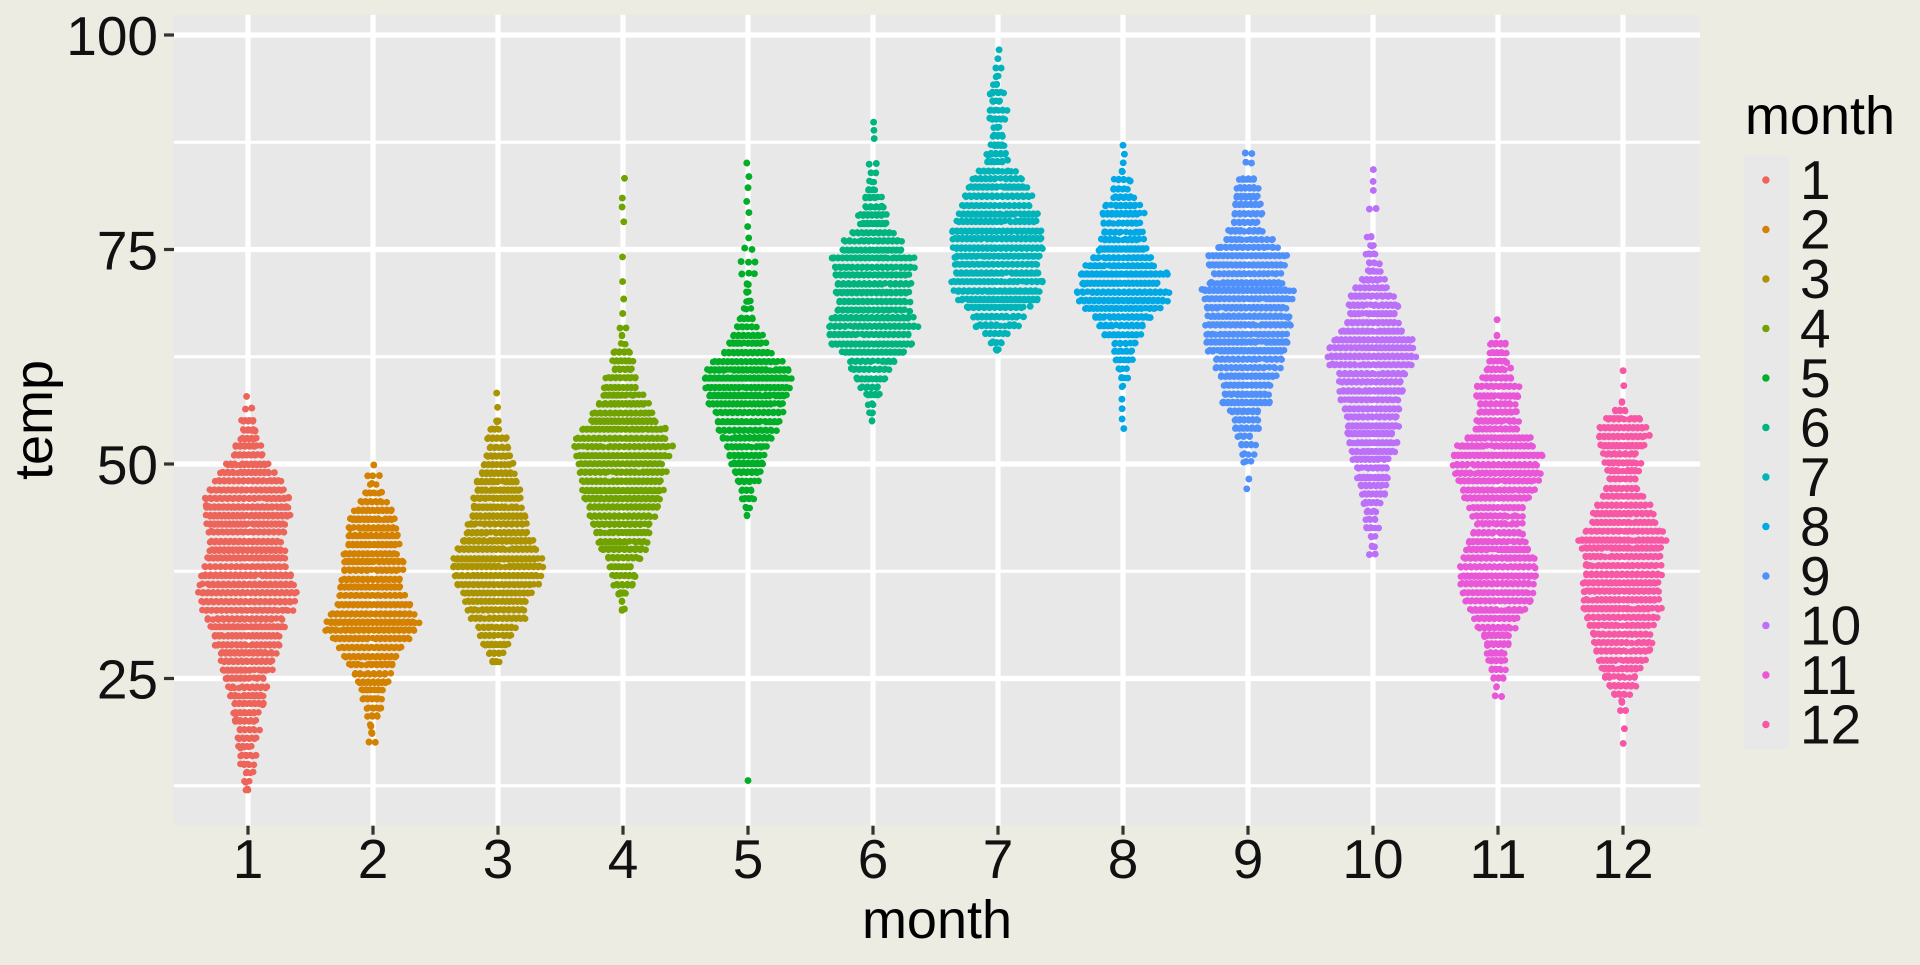 The width and height of the screenshot is (1920, 965). I want to click on svg-text: temp, so click(34, 420).